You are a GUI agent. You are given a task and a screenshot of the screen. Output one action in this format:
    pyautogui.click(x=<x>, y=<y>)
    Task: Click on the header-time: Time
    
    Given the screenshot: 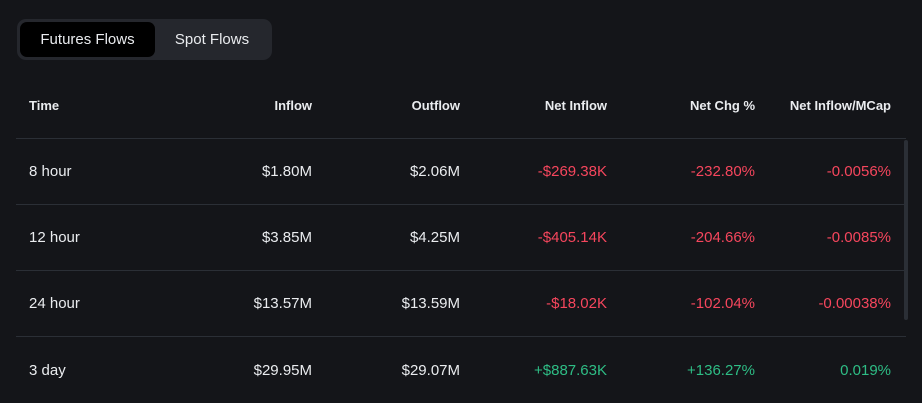 What is the action you would take?
    pyautogui.click(x=44, y=105)
    